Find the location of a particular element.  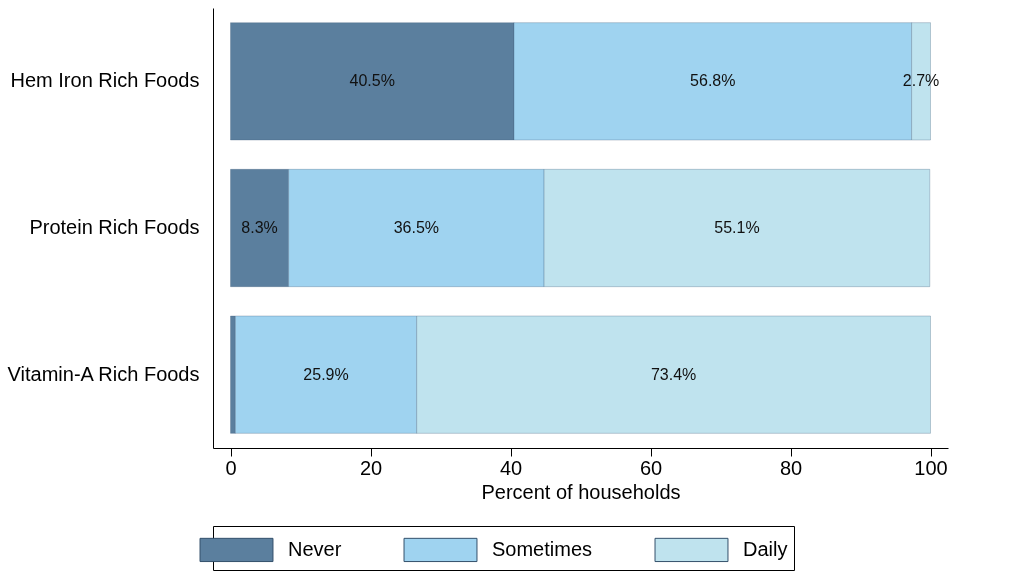

legend-label: Daily is located at coordinates (765, 548).